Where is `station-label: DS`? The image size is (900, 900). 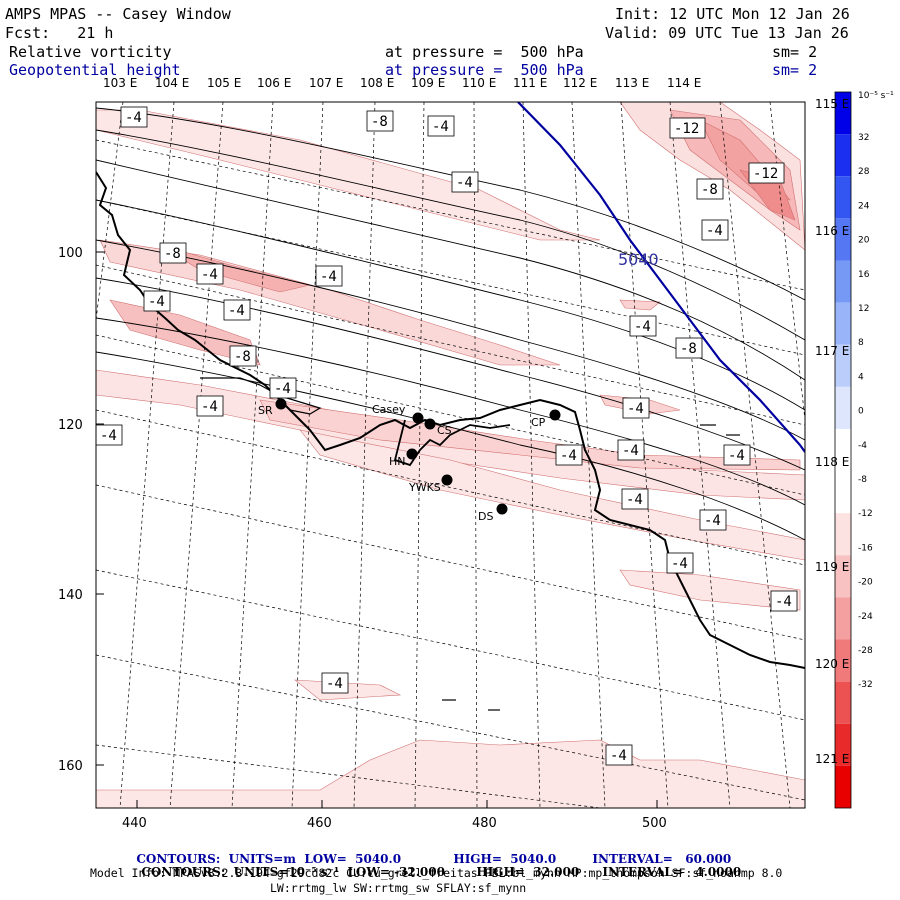 station-label: DS is located at coordinates (485, 516).